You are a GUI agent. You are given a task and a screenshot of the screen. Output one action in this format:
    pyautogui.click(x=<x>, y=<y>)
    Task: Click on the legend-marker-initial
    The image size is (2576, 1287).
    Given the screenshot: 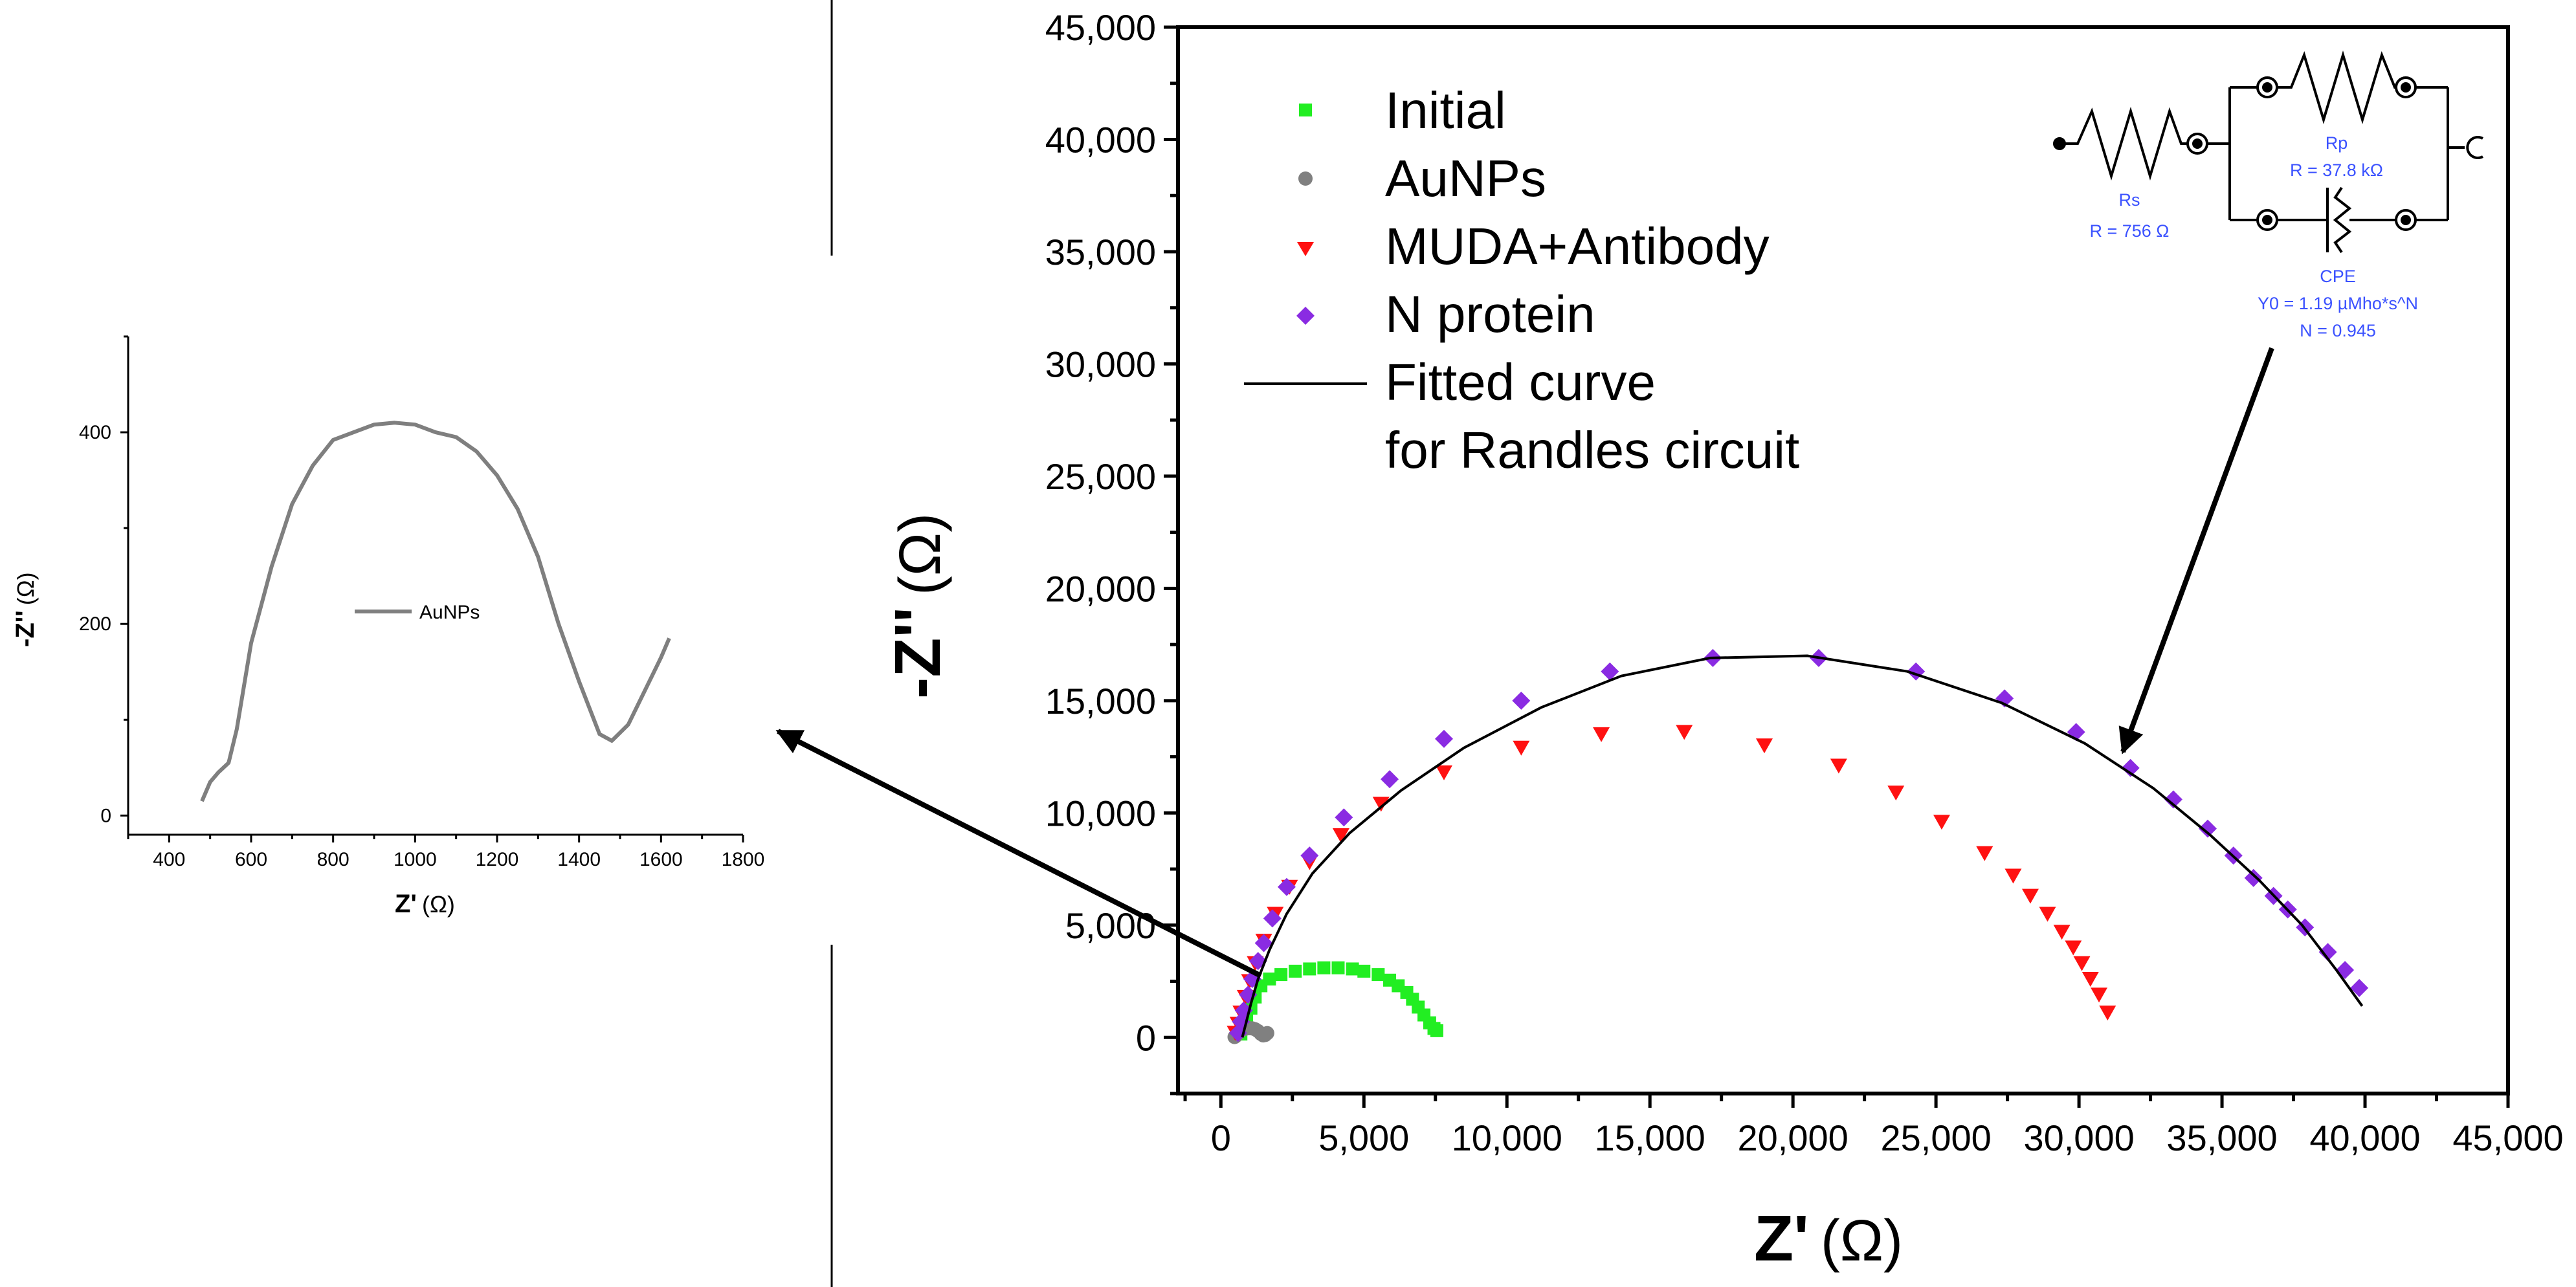 What is the action you would take?
    pyautogui.click(x=1305, y=110)
    